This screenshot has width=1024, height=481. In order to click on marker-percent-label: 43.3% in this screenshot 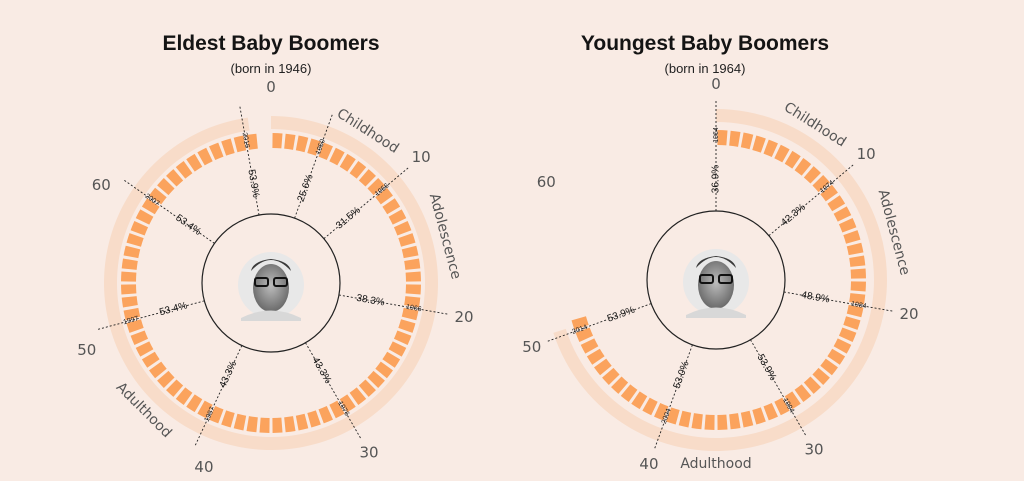, I will do `click(228, 374)`.